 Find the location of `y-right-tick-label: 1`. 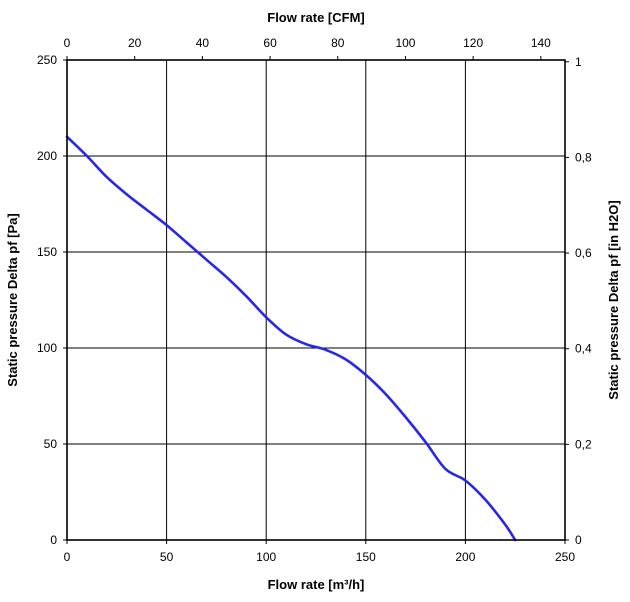

y-right-tick-label: 1 is located at coordinates (578, 62).